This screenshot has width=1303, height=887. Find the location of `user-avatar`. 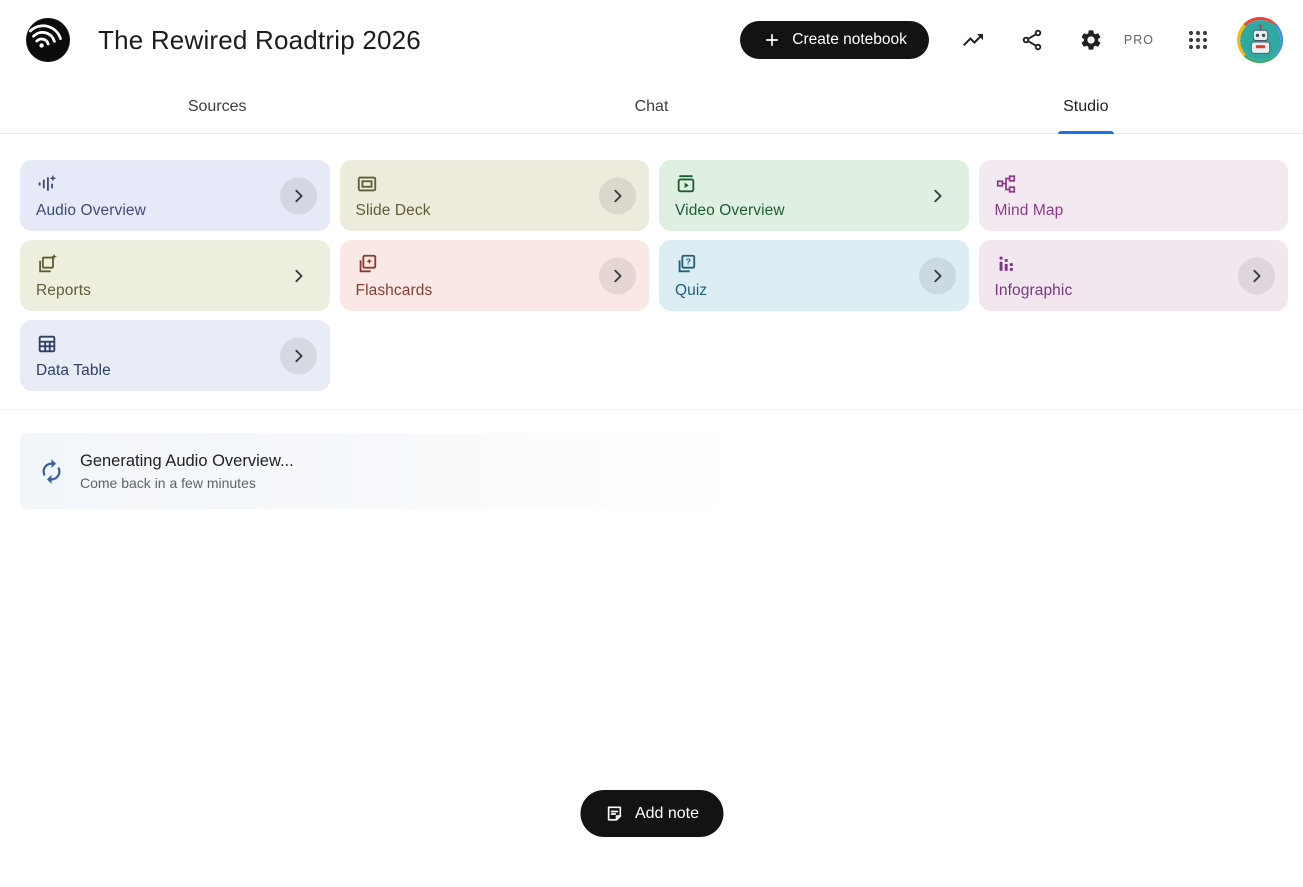

user-avatar is located at coordinates (1260, 40).